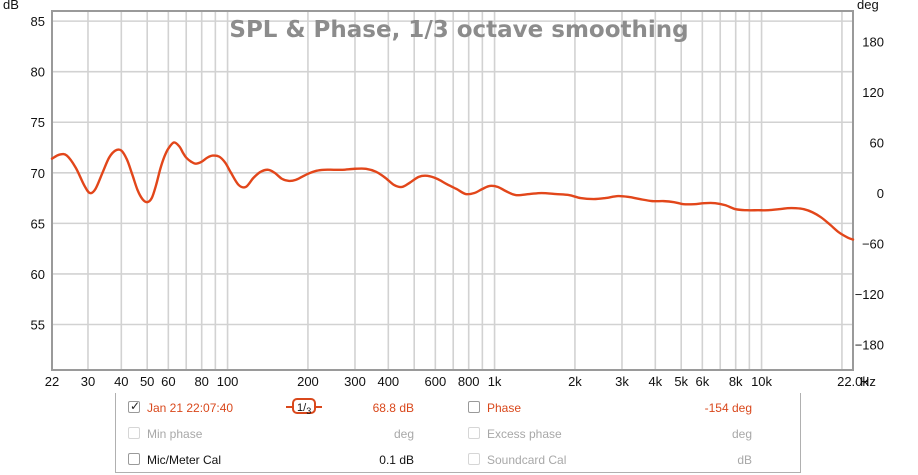 This screenshot has width=918, height=475. Describe the element at coordinates (873, 244) in the screenshot. I see `y-tick-label-right: −60` at that location.